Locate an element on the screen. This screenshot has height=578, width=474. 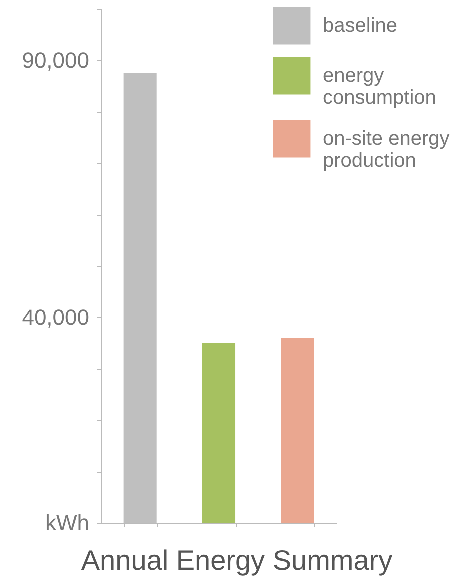
legend-label: baseline is located at coordinates (360, 26).